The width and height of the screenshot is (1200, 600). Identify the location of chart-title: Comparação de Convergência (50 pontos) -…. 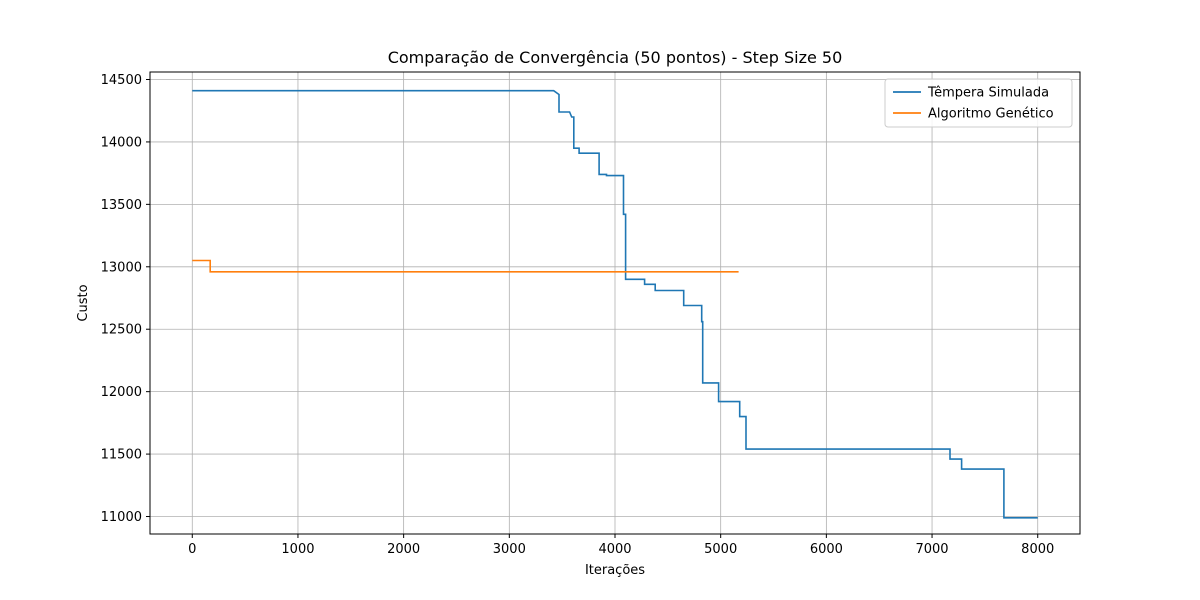
(615, 57).